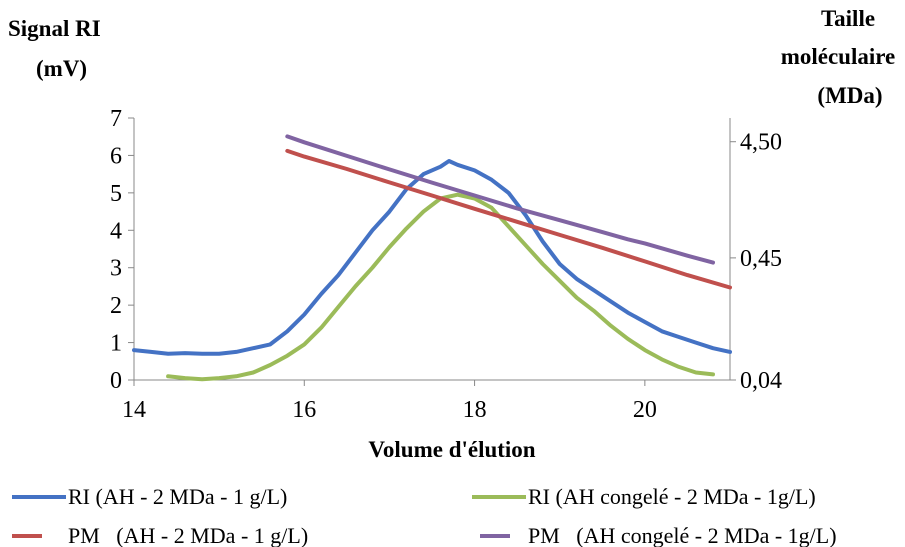  What do you see at coordinates (116, 194) in the screenshot?
I see `y-tick-label: 5` at bounding box center [116, 194].